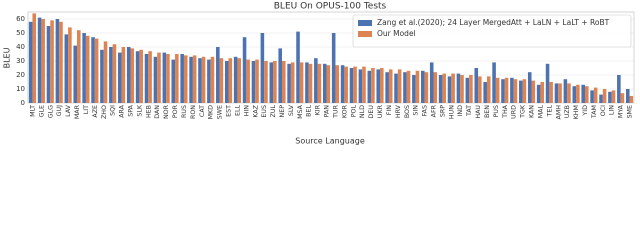 The image size is (640, 240). What do you see at coordinates (264, 111) in the screenshot?
I see `x-tick-label: EUS` at bounding box center [264, 111].